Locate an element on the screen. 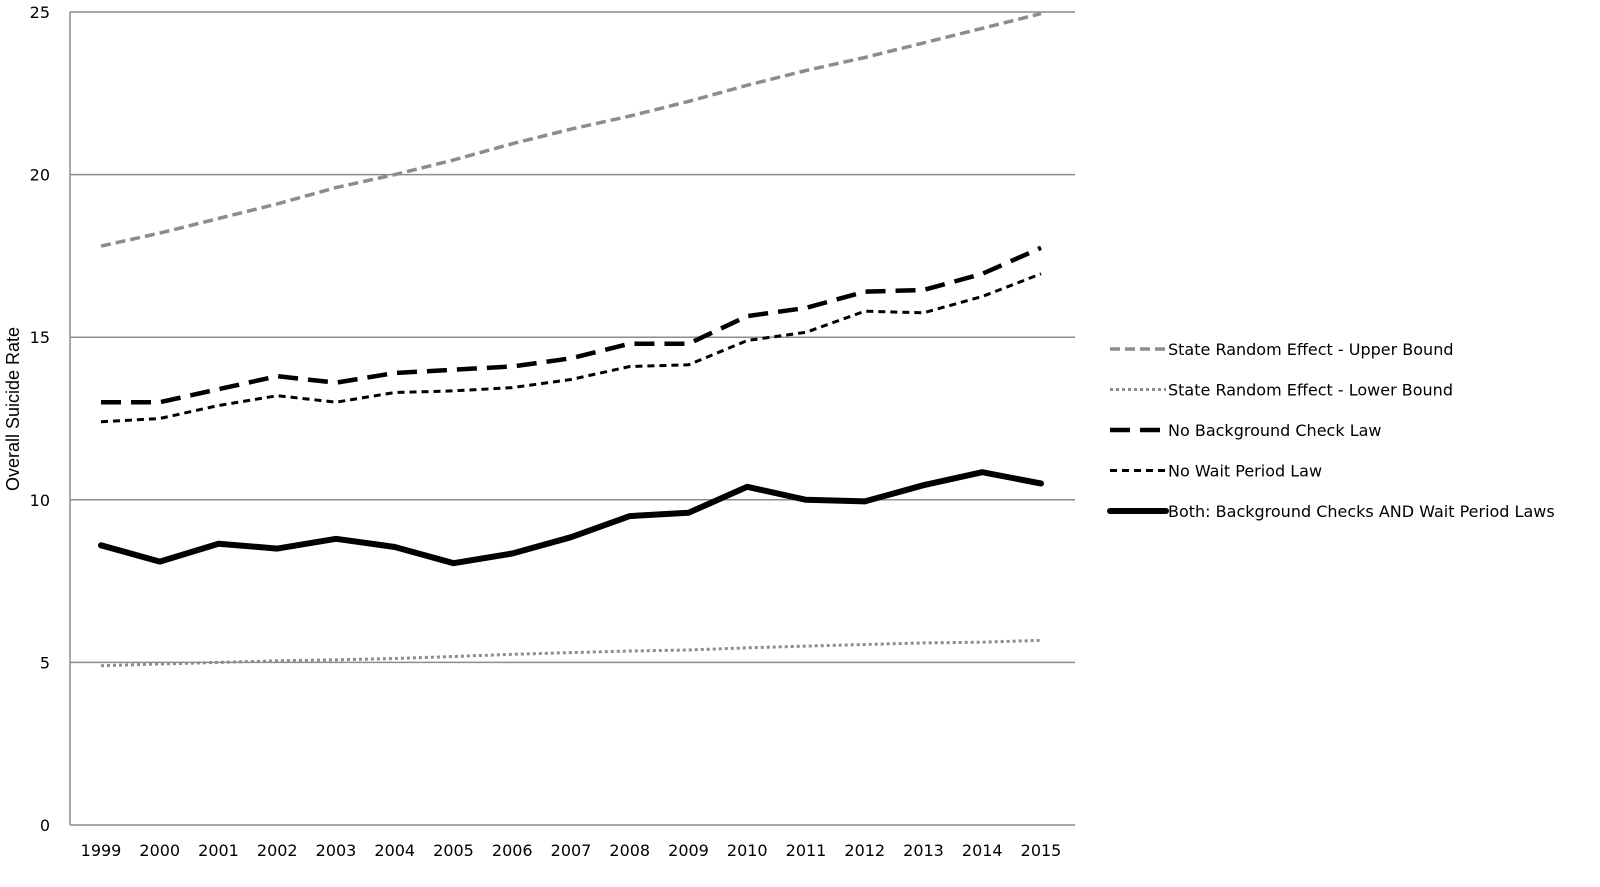  y-tick-label: 15 is located at coordinates (40, 337).